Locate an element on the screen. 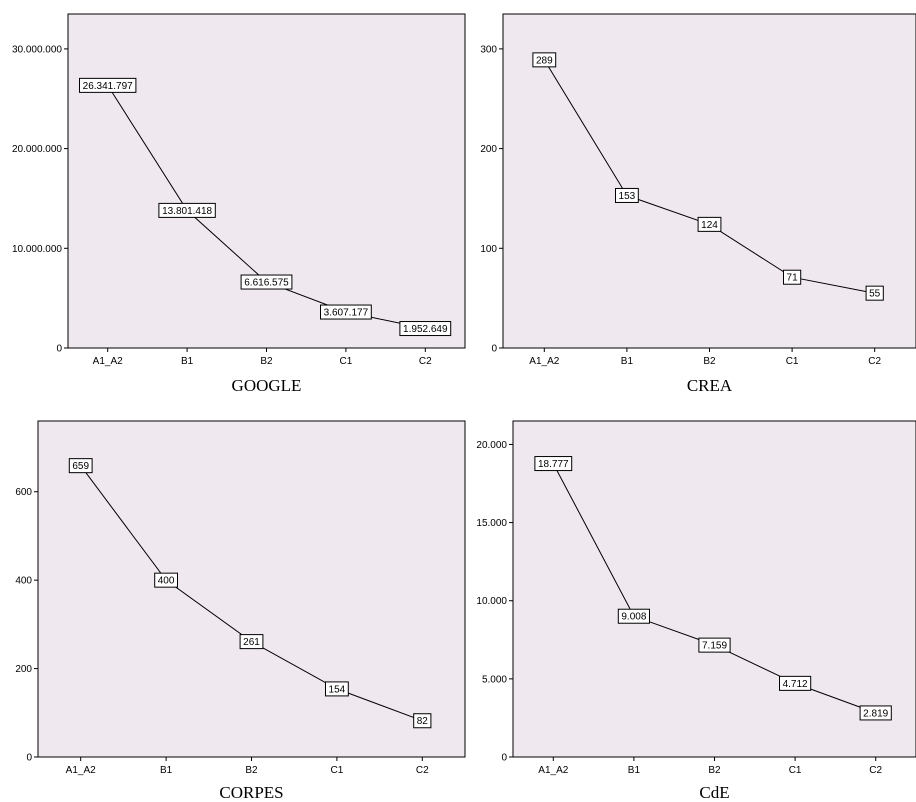 This screenshot has width=916, height=802. data-label: 400 is located at coordinates (166, 580).